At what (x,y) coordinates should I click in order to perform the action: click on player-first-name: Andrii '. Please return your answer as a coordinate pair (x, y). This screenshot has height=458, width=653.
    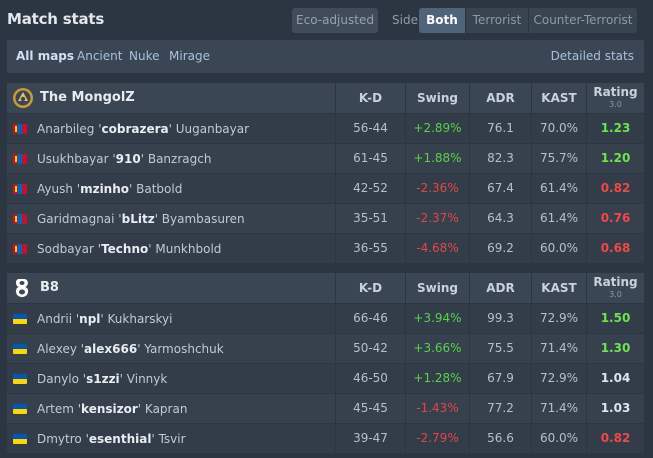
    Looking at the image, I should click on (58, 319).